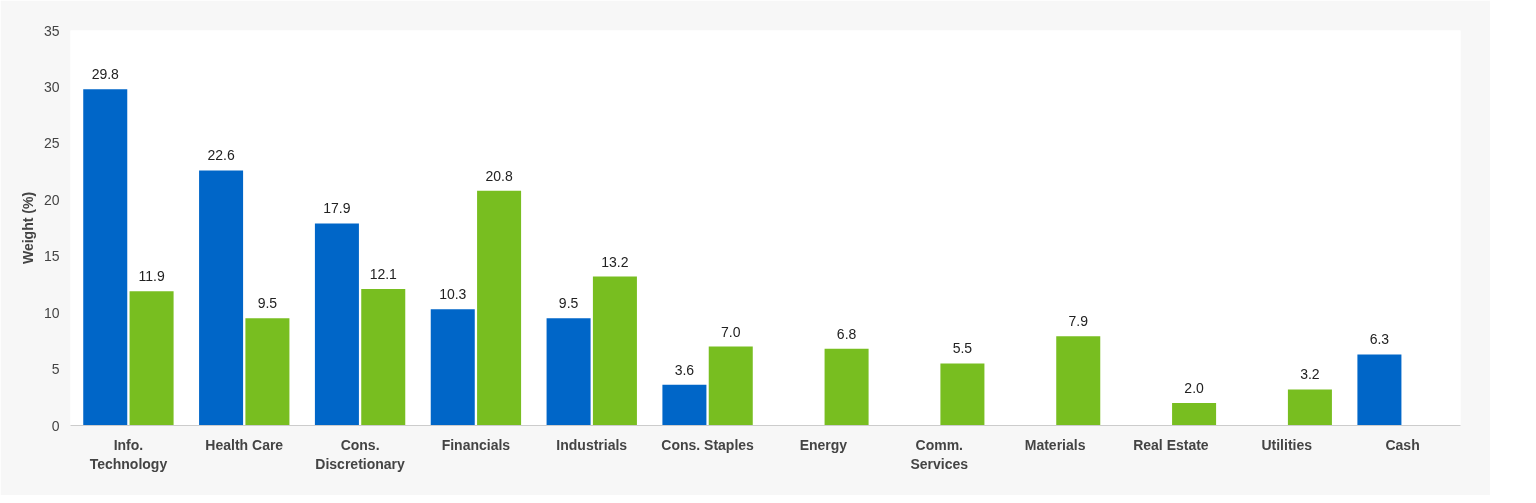 The width and height of the screenshot is (1536, 503). Describe the element at coordinates (151, 276) in the screenshot. I see `data-label: 11.9` at that location.